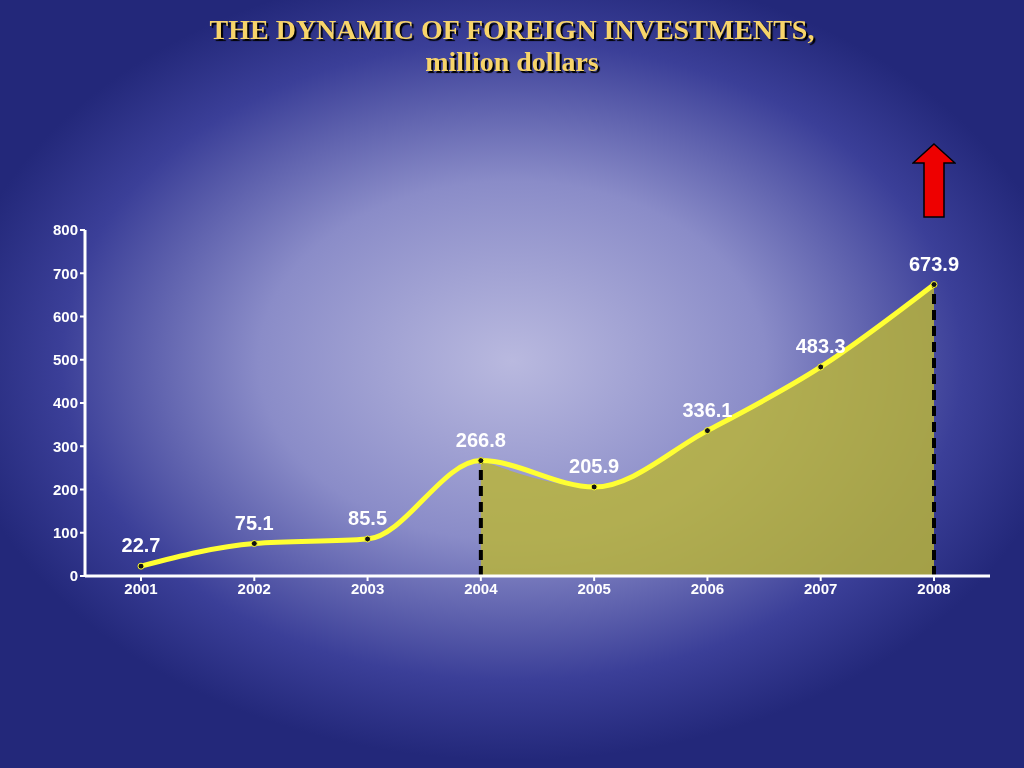 This screenshot has height=768, width=1024. What do you see at coordinates (594, 588) in the screenshot?
I see `x-tick-label: 2005` at bounding box center [594, 588].